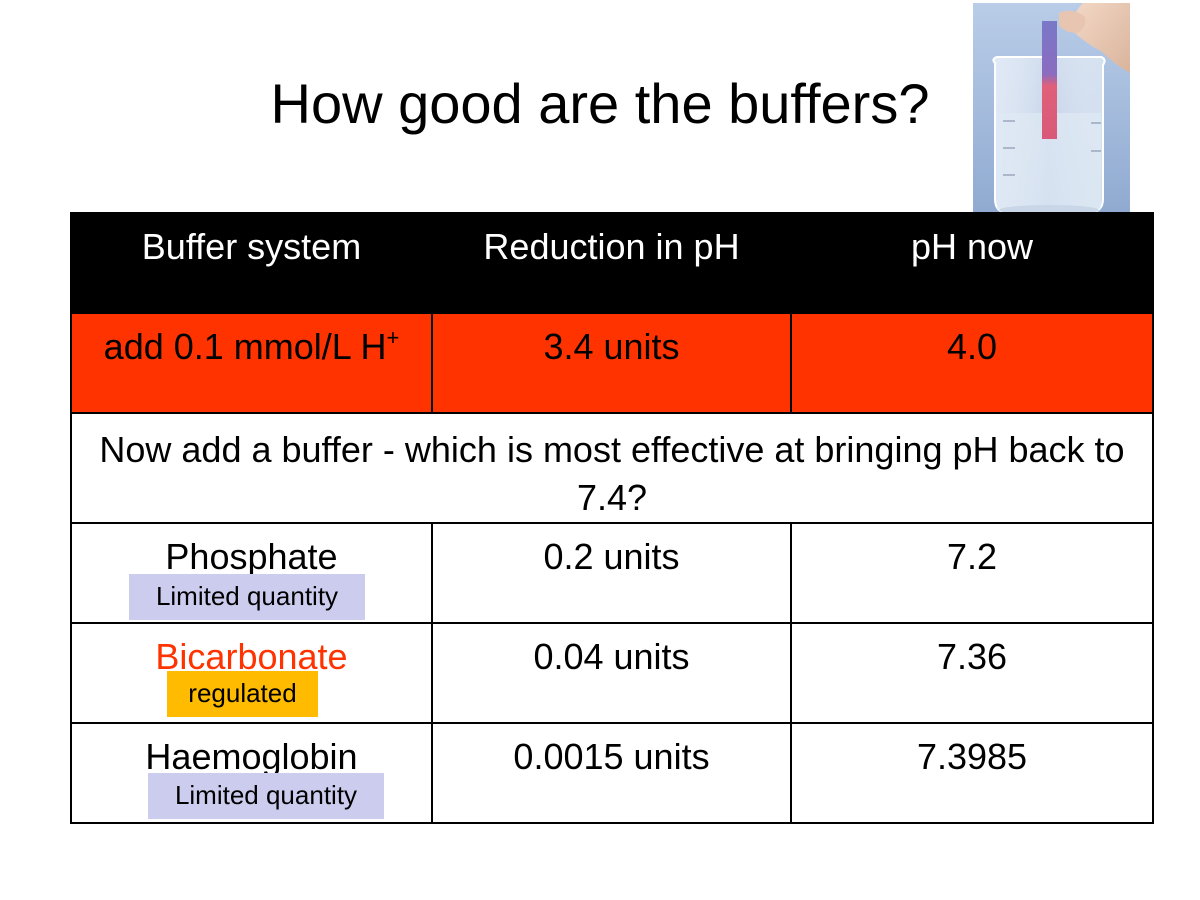 The image size is (1200, 900). I want to click on reduction-value: 0.0015 units, so click(611, 773).